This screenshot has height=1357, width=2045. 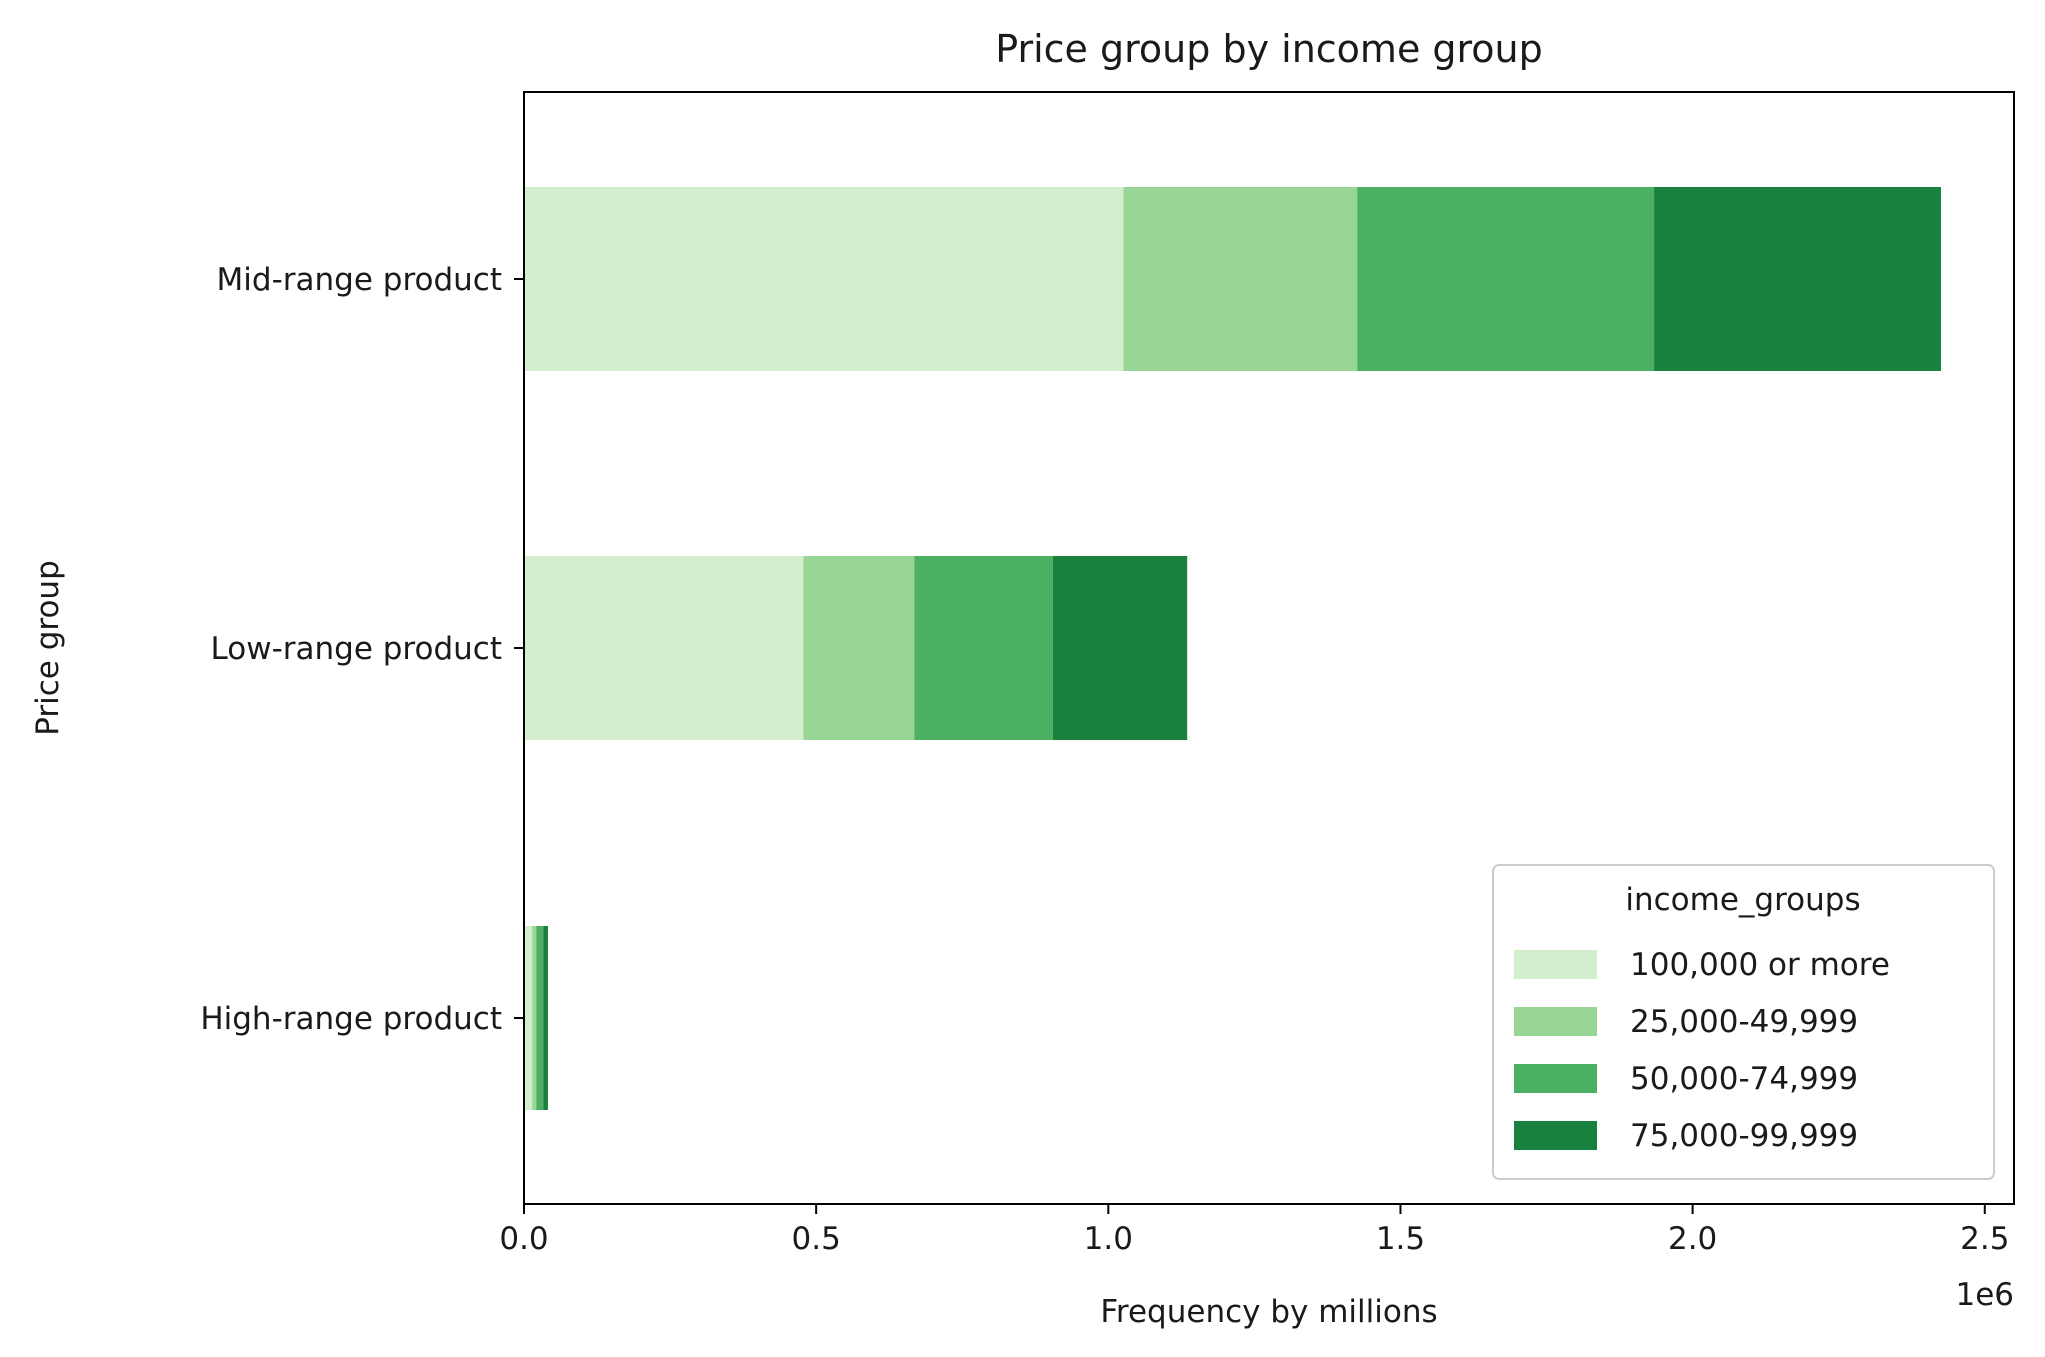 I want to click on y-axis-label: Price group, so click(x=48, y=648).